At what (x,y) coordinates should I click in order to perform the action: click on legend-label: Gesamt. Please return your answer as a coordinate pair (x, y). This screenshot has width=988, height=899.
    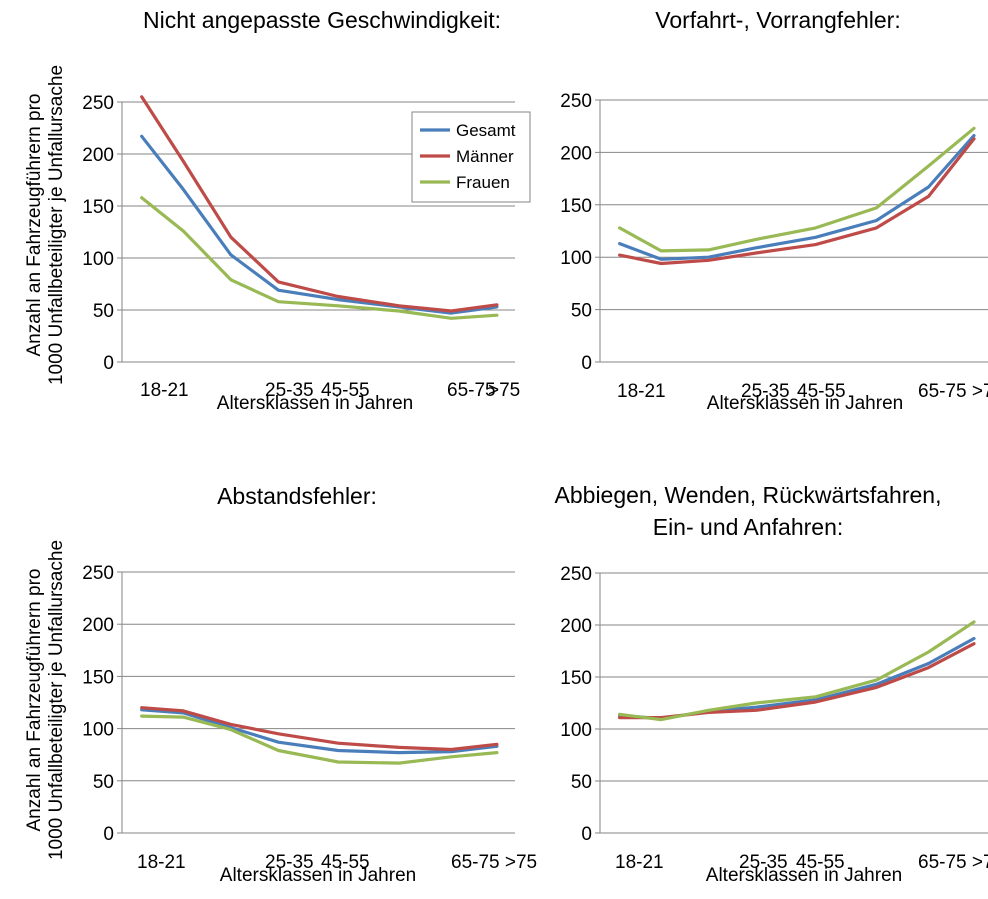
    Looking at the image, I should click on (486, 130).